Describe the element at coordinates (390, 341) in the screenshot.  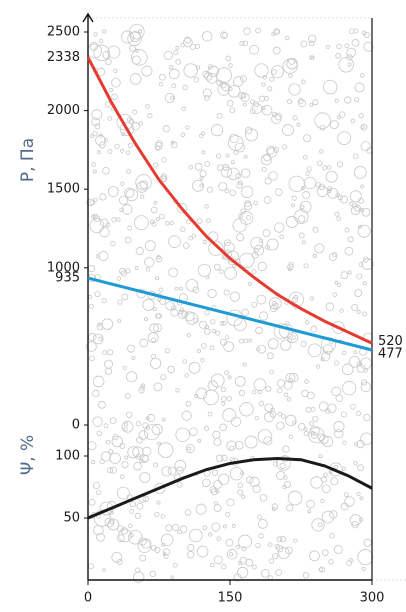
I see `end-value-label: 520` at that location.